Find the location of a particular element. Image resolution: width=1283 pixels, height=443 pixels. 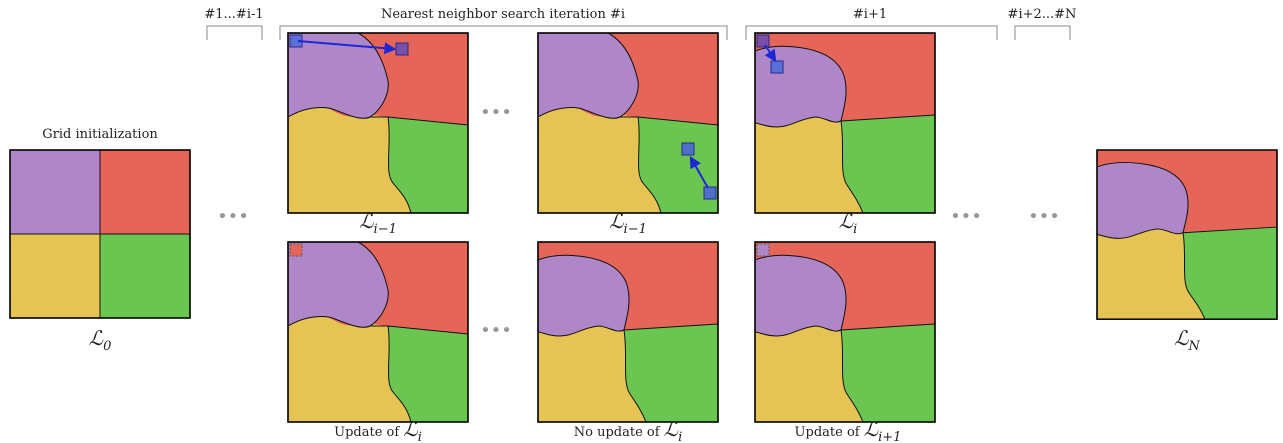

header-next-iteration: #i+1 is located at coordinates (871, 23).